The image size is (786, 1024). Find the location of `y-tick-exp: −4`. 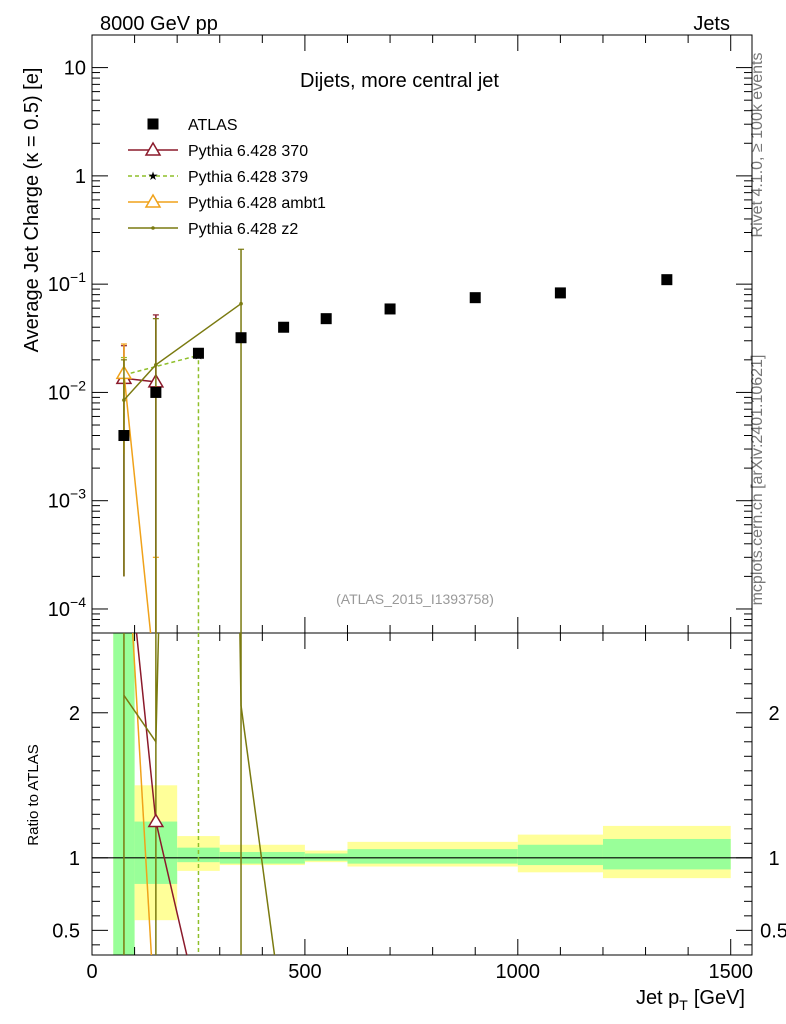

y-tick-exp: −4 is located at coordinates (78, 602).